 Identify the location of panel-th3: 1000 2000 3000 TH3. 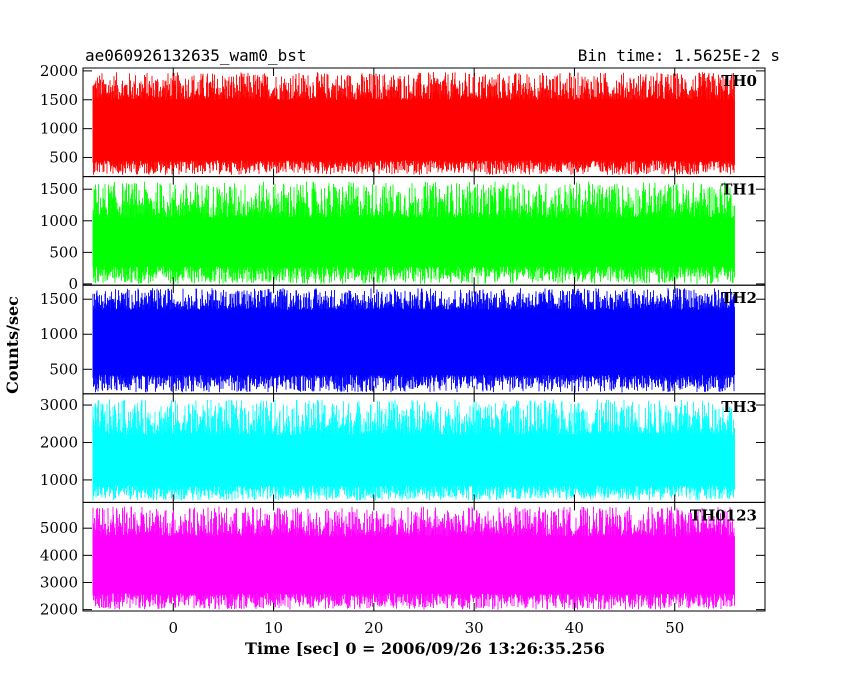
(403, 448).